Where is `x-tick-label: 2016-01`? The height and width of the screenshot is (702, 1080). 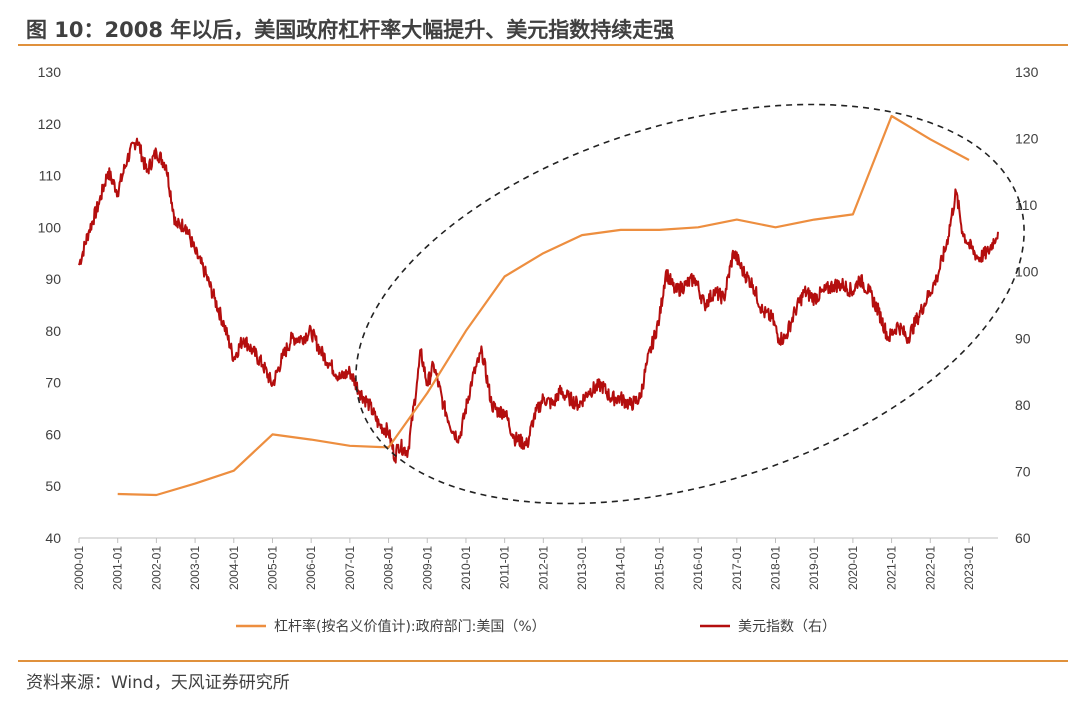
x-tick-label: 2016-01 is located at coordinates (698, 568).